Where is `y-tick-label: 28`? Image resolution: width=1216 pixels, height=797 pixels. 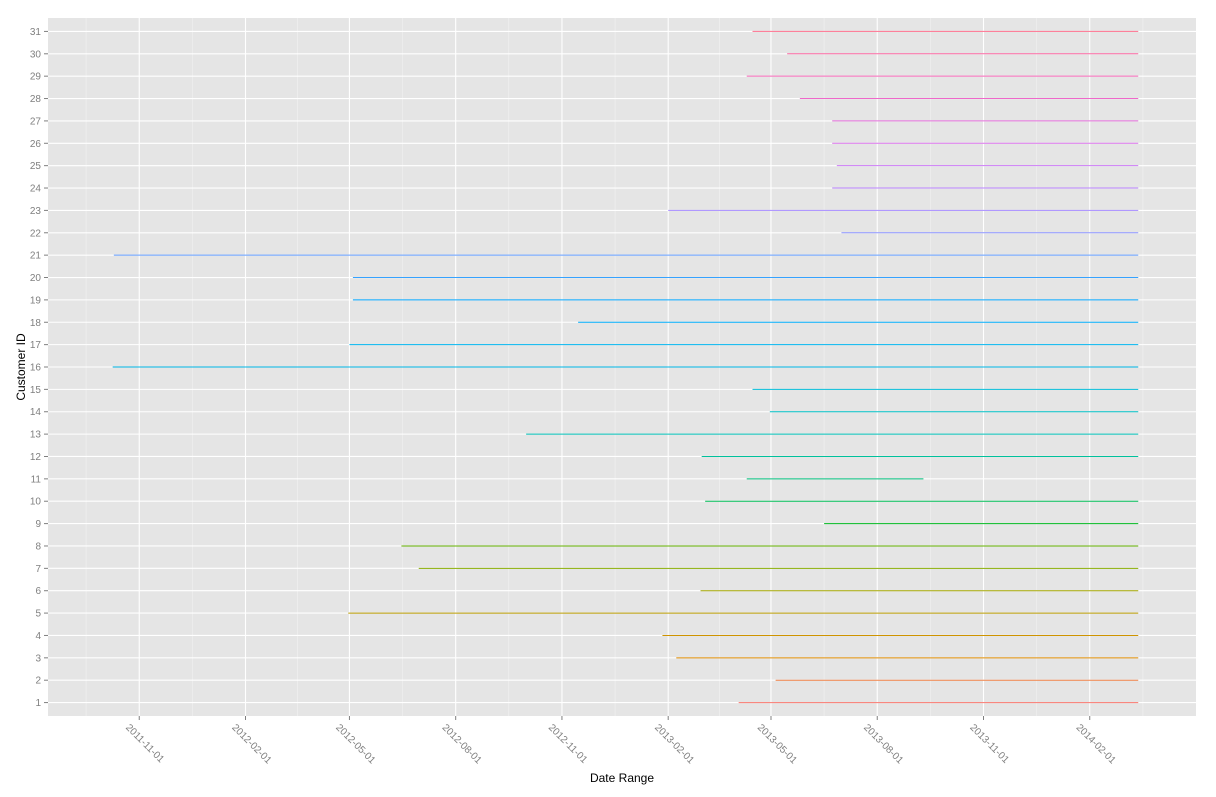 y-tick-label: 28 is located at coordinates (36, 99).